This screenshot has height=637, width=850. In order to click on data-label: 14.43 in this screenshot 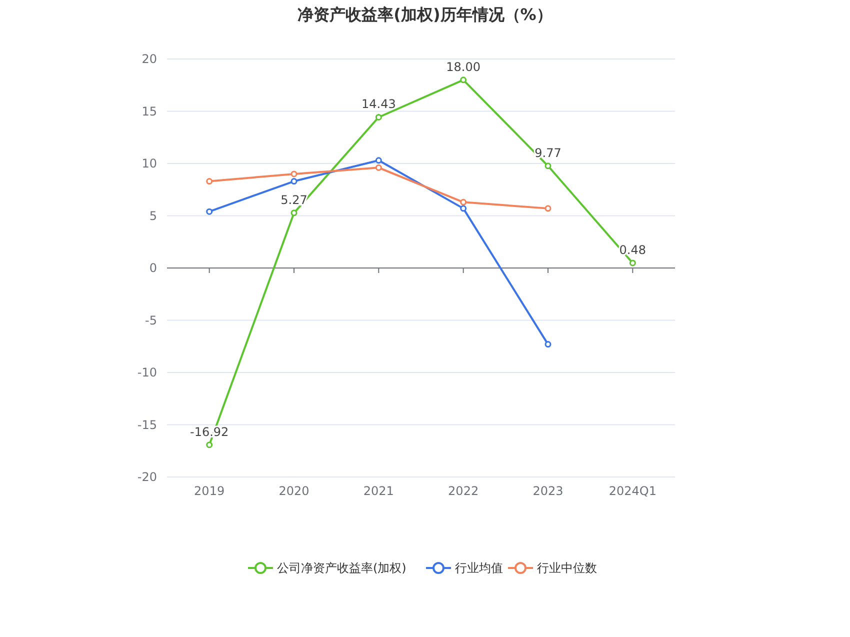, I will do `click(378, 104)`.